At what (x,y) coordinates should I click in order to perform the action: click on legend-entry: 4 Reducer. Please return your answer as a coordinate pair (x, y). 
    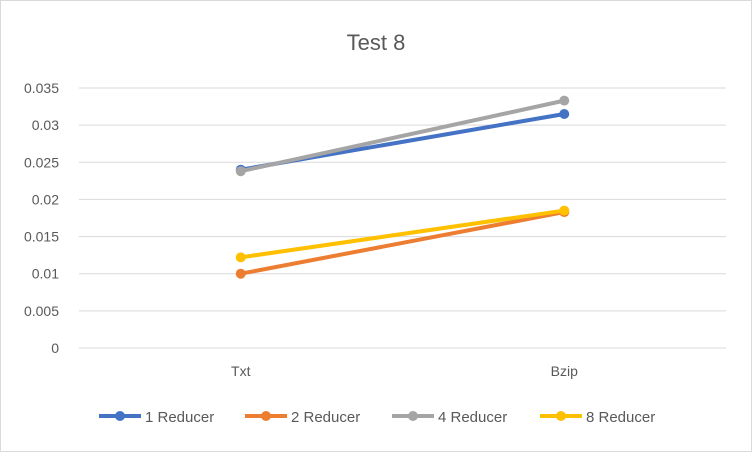
    Looking at the image, I should click on (449, 417).